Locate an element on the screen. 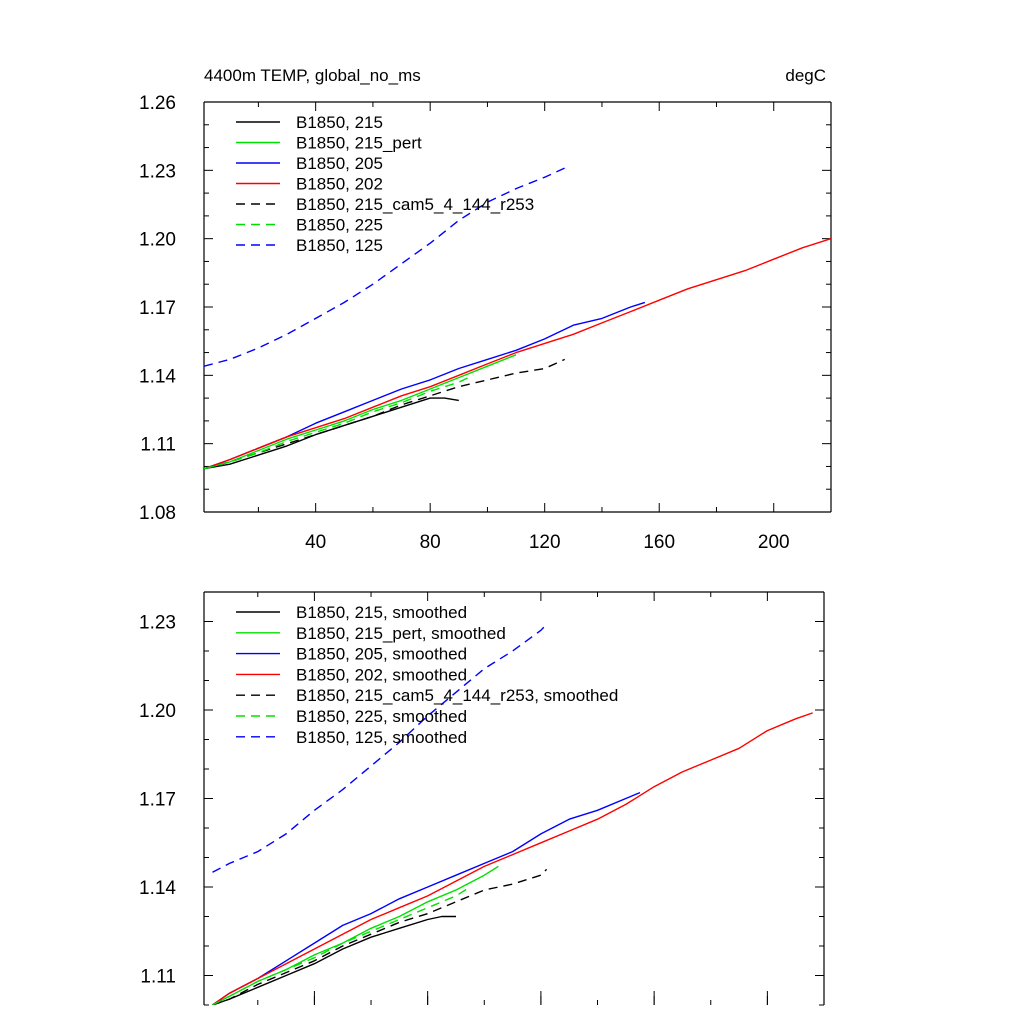 This screenshot has height=1024, width=1024. top-xtick-label: 200 is located at coordinates (774, 542).